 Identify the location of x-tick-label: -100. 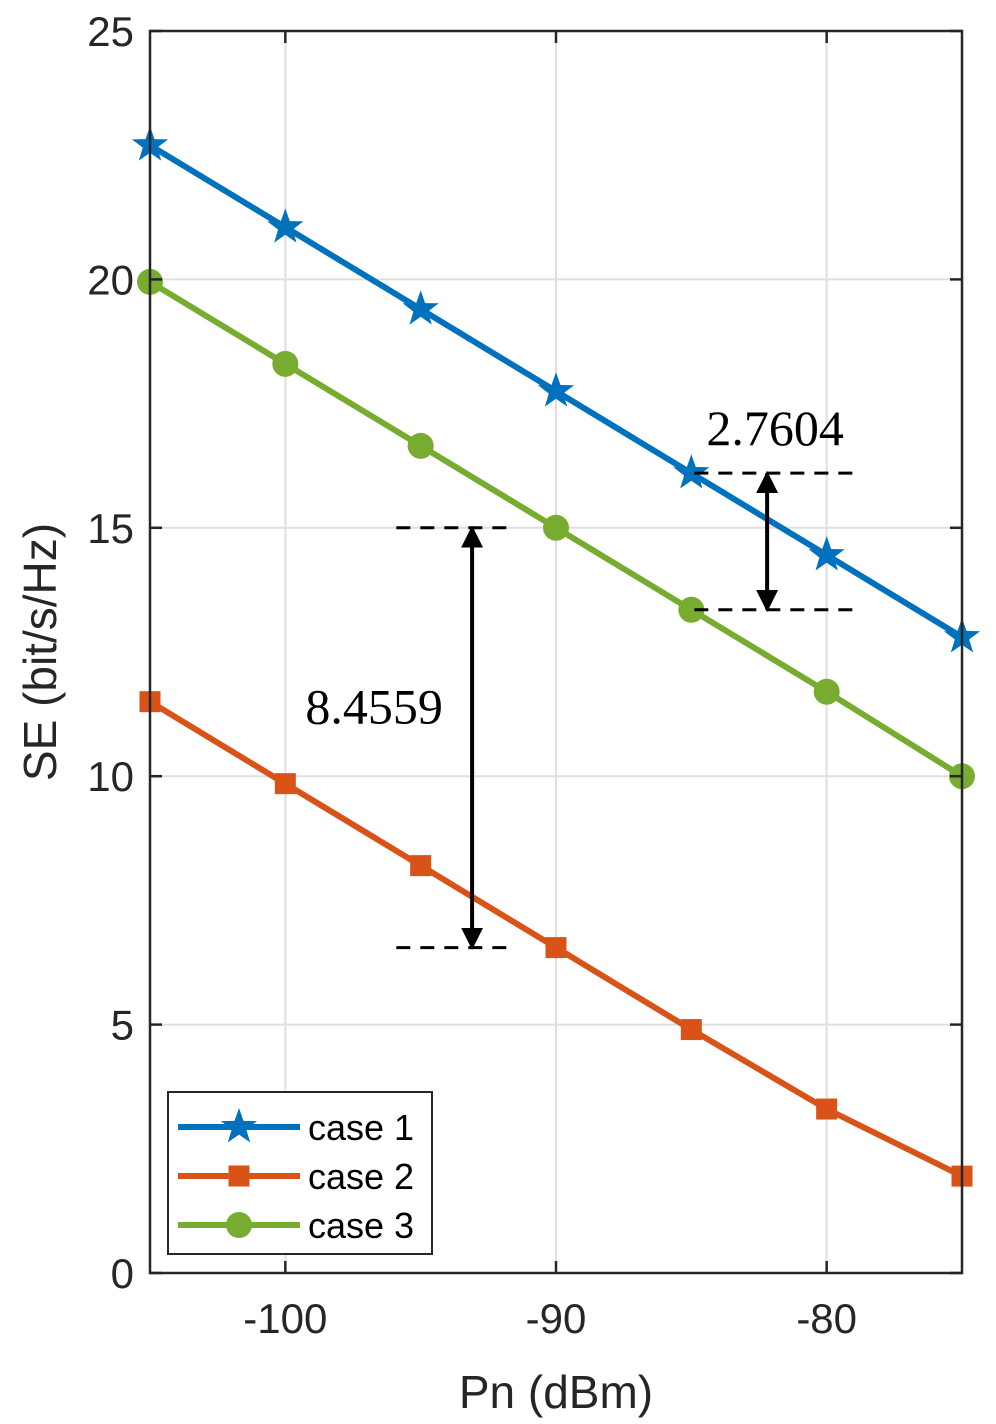
(285, 1318).